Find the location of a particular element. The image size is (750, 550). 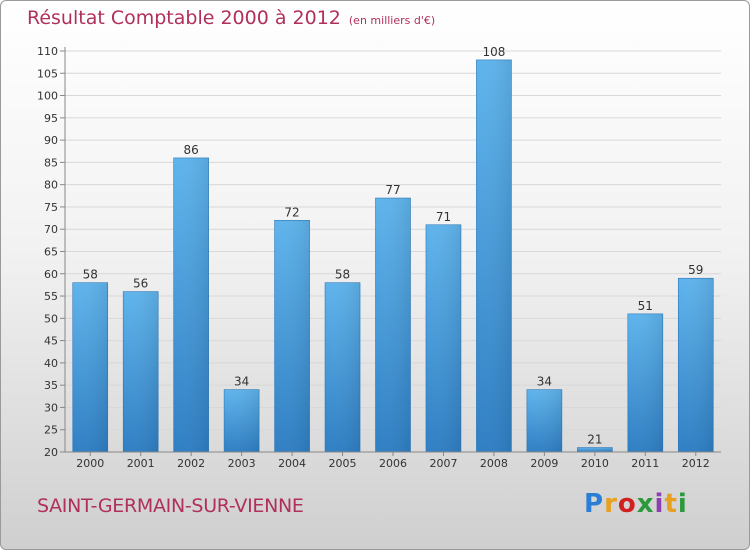

x-tick-label: 2006 is located at coordinates (393, 463).